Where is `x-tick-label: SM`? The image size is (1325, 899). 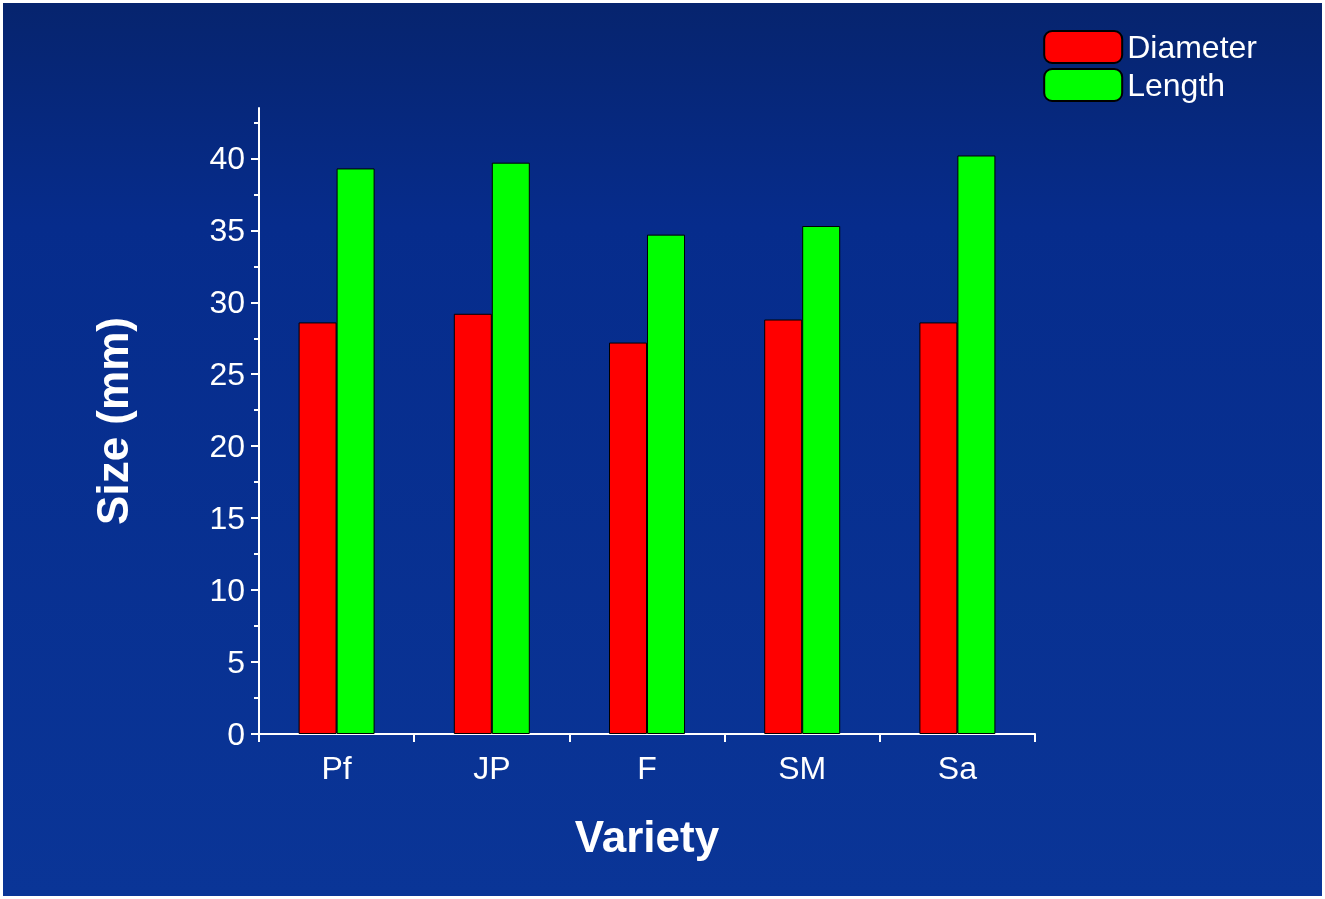 x-tick-label: SM is located at coordinates (802, 768).